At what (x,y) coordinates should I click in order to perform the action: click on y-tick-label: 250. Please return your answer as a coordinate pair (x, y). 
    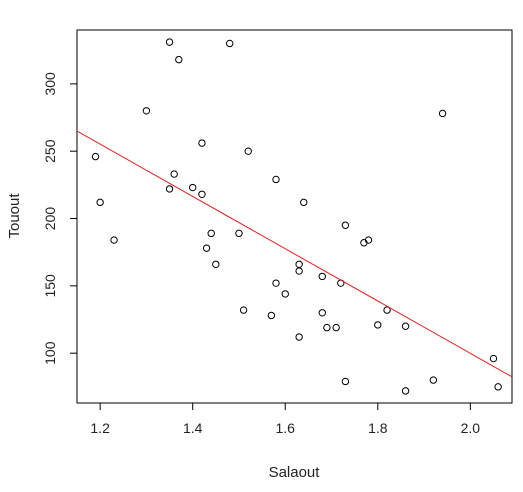
    Looking at the image, I should click on (50, 151).